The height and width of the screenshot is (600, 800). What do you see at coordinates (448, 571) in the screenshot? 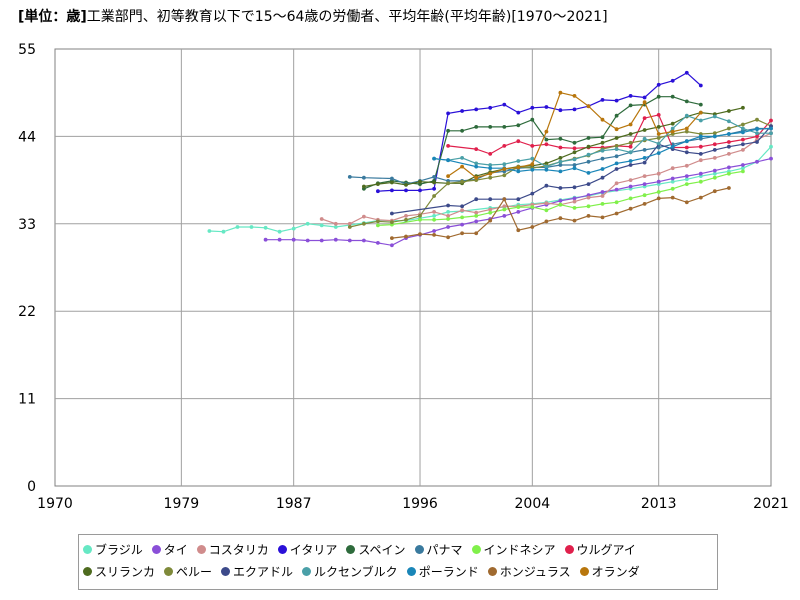
I see `legend-label: ポーランド` at bounding box center [448, 571].